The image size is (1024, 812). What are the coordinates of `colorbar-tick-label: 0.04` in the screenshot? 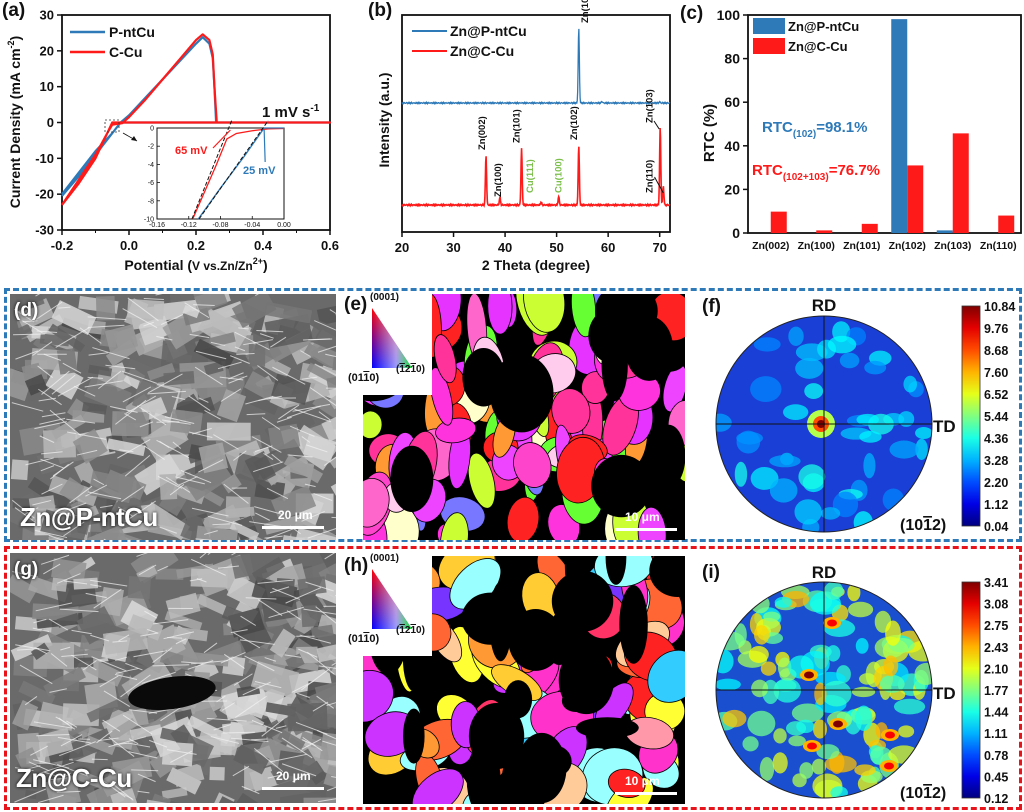 It's located at (996, 527).